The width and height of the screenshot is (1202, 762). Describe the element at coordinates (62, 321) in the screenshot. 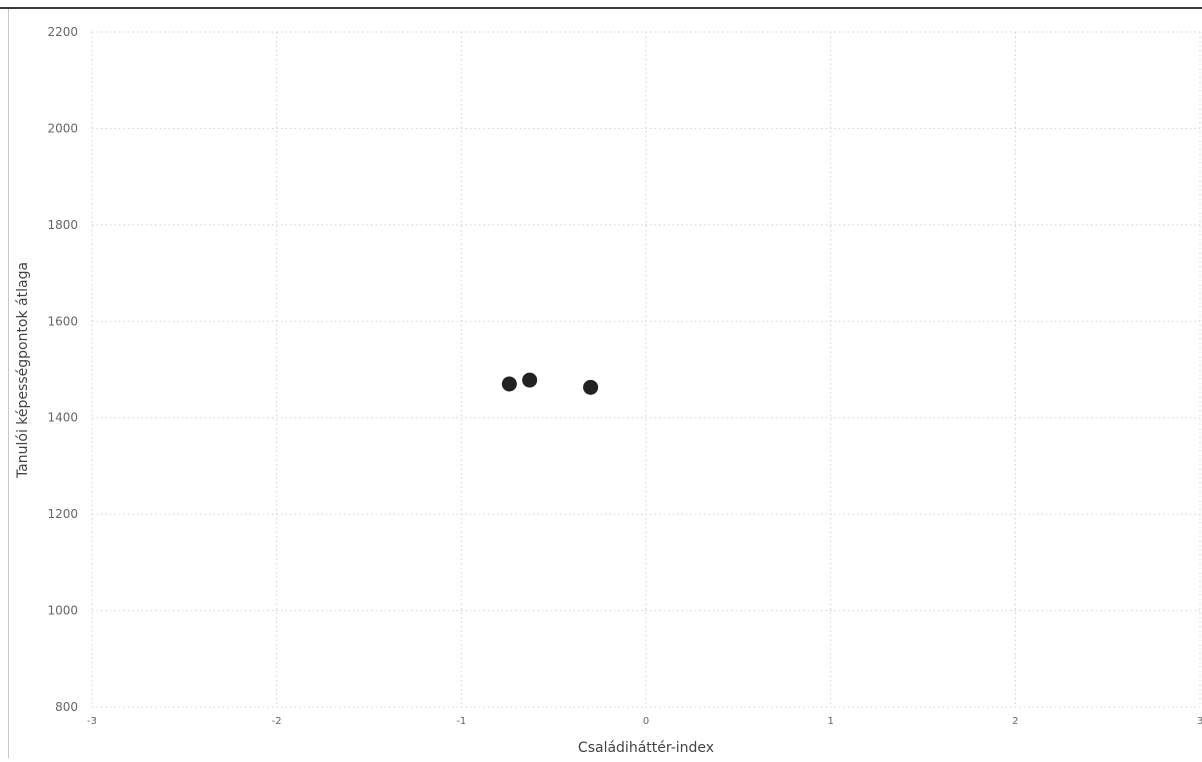

I see `y-tick-label: 1600` at that location.